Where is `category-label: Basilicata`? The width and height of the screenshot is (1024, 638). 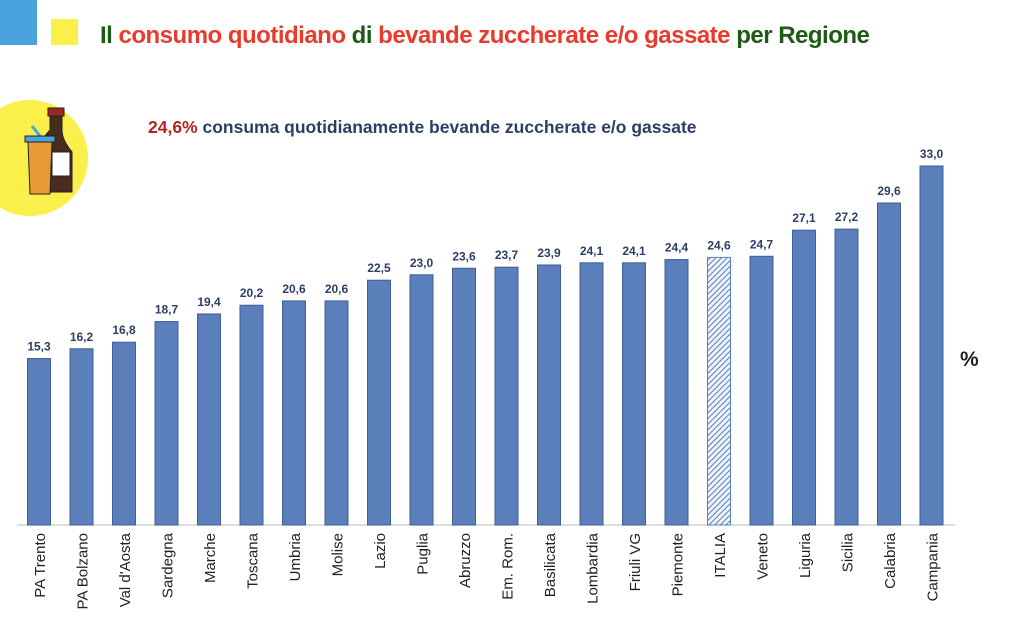 category-label: Basilicata is located at coordinates (550, 564).